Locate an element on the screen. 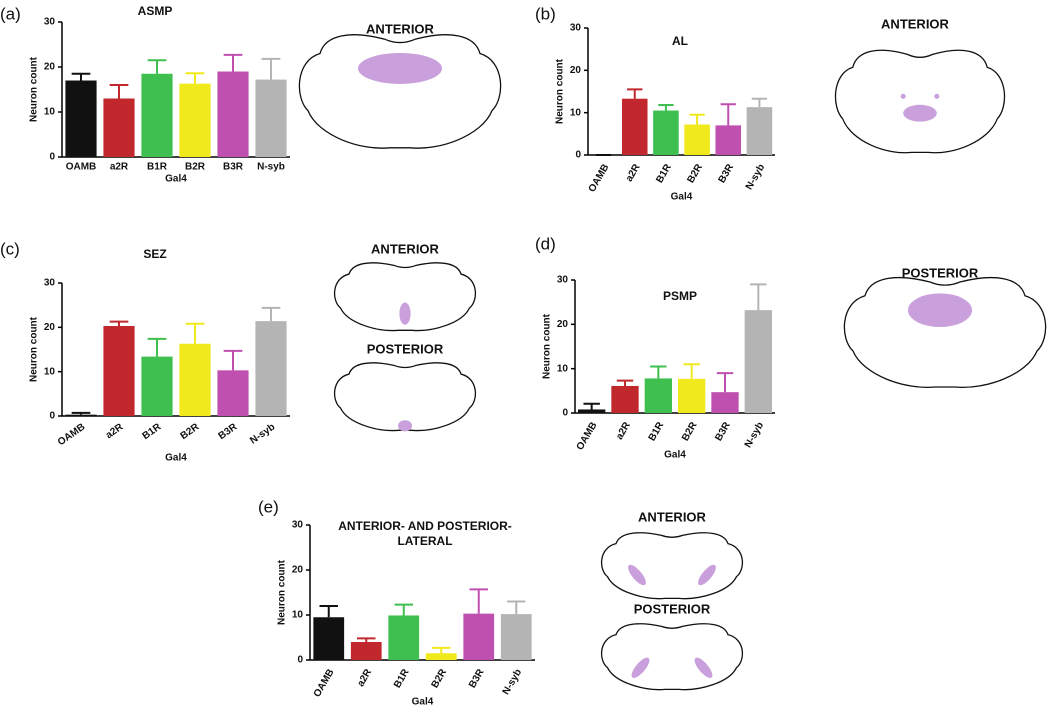  panel-label: (a) is located at coordinates (10, 13).